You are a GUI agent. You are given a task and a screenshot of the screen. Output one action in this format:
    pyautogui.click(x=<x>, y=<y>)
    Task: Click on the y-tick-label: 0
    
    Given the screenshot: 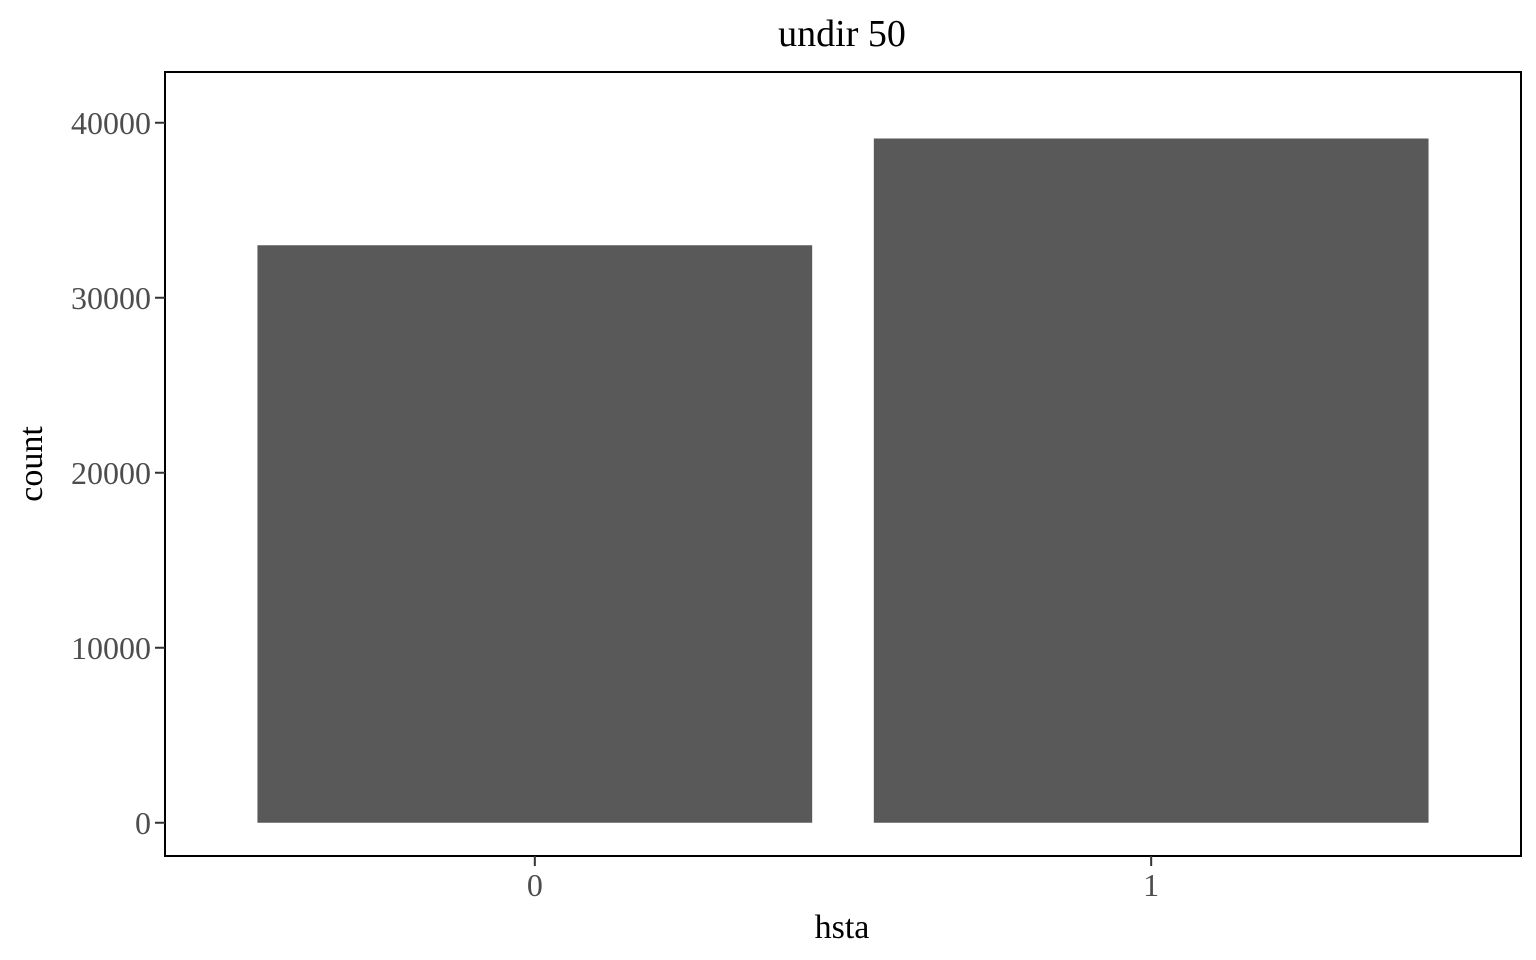 What is the action you would take?
    pyautogui.click(x=143, y=823)
    